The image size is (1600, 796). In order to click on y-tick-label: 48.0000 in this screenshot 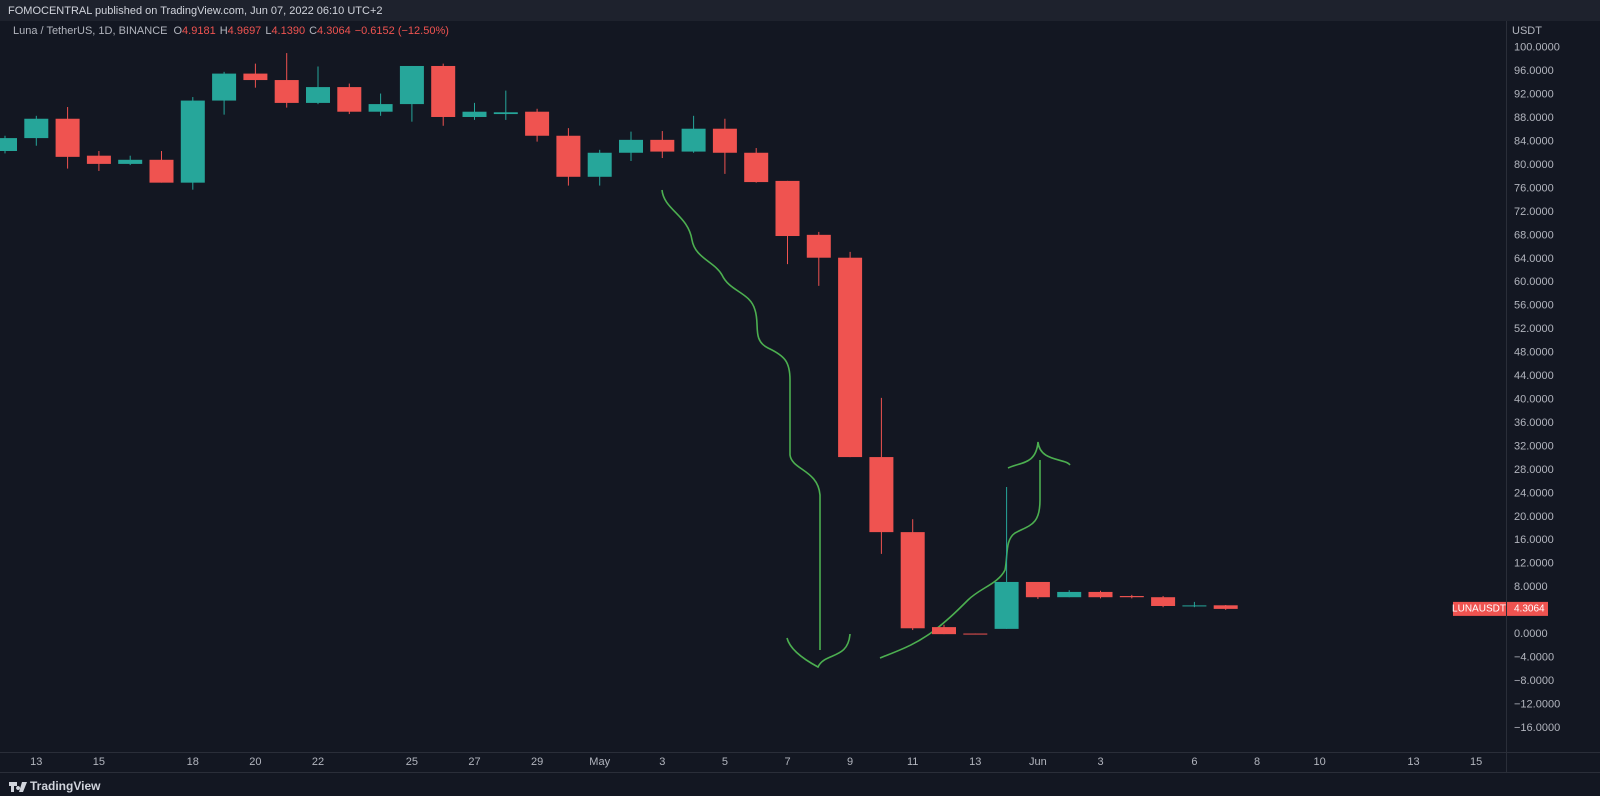, I will do `click(1534, 353)`.